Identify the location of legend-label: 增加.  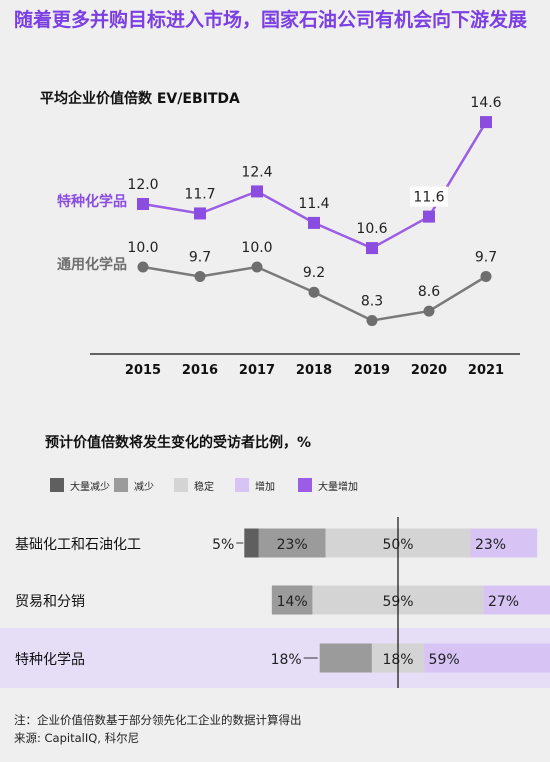
(265, 486).